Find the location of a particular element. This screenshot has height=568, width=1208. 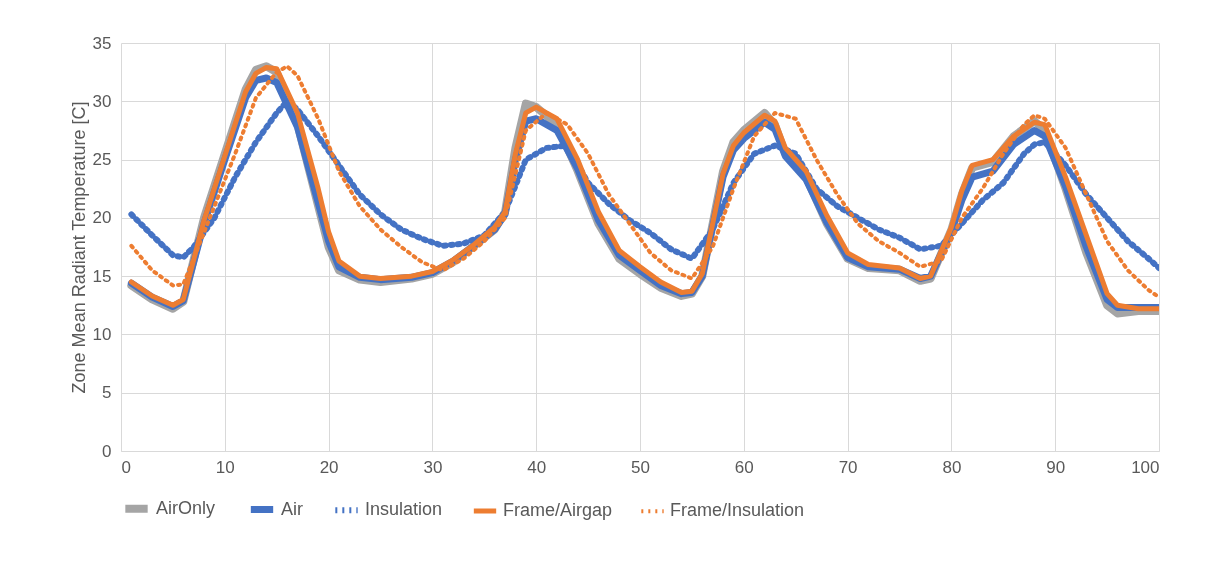

x-tick-label: 10 is located at coordinates (225, 467).